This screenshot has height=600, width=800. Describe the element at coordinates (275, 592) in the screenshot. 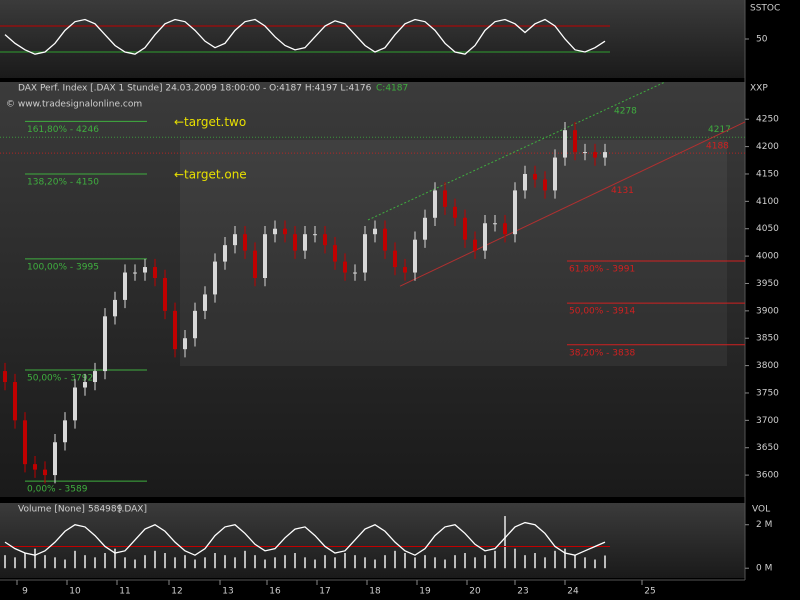

I see `x-tick-label: 16` at that location.